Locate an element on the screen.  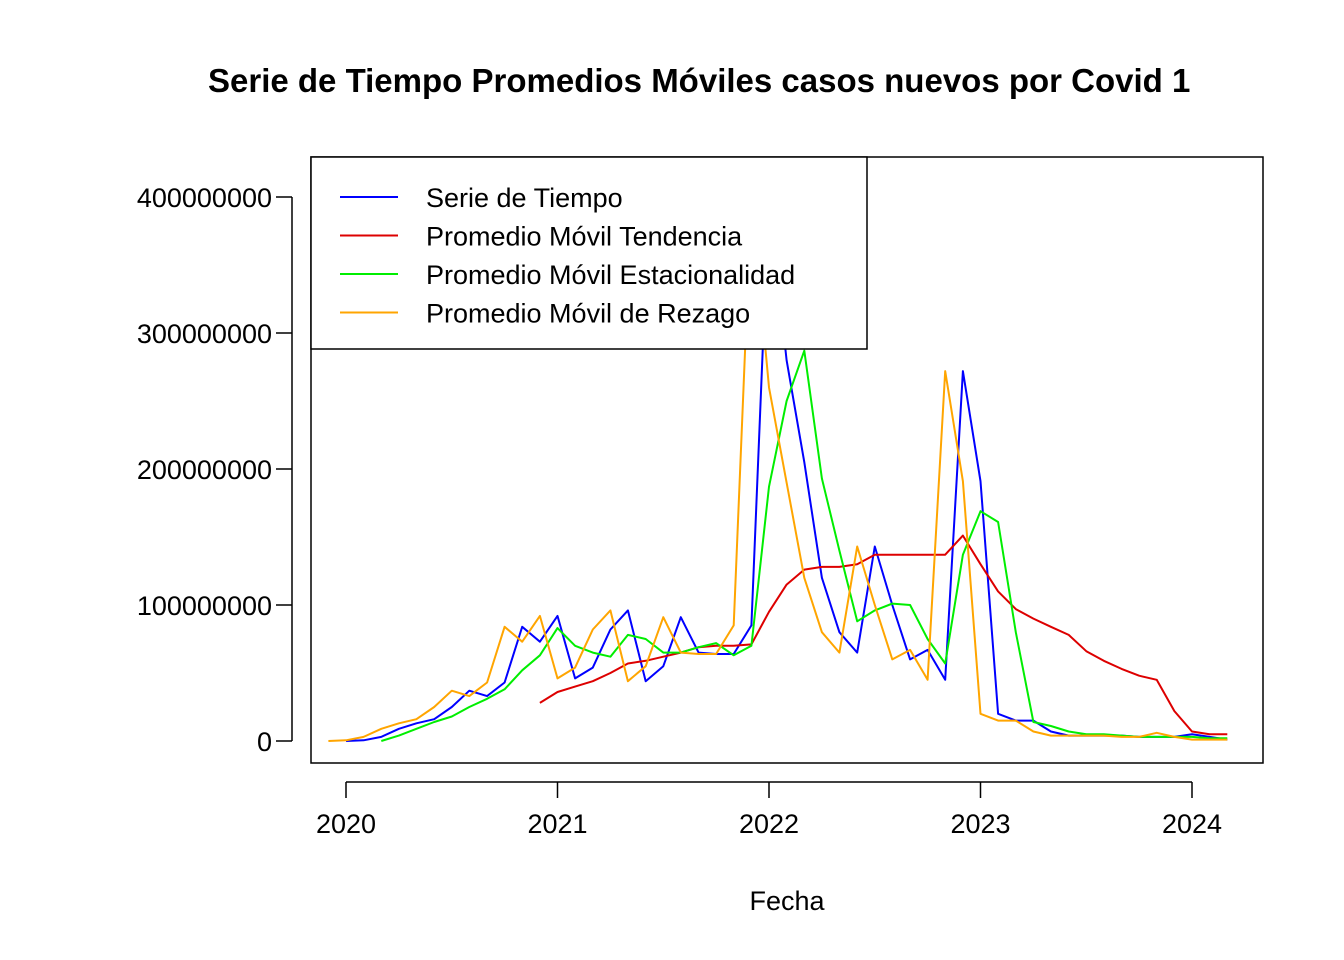
legend-box is located at coordinates (589, 253).